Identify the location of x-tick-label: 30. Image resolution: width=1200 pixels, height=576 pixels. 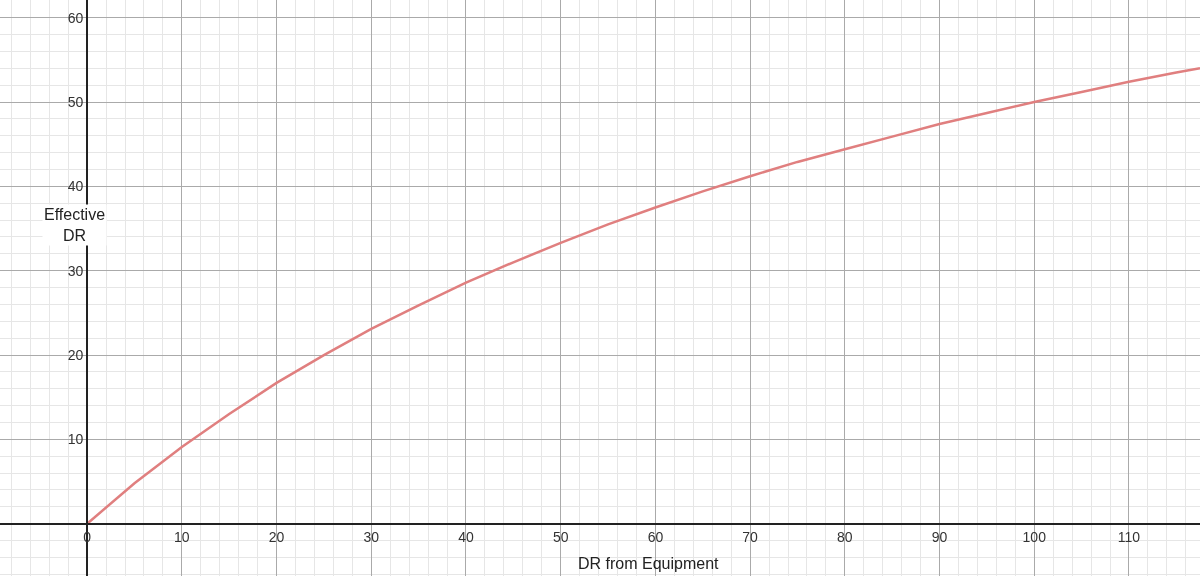
(371, 536).